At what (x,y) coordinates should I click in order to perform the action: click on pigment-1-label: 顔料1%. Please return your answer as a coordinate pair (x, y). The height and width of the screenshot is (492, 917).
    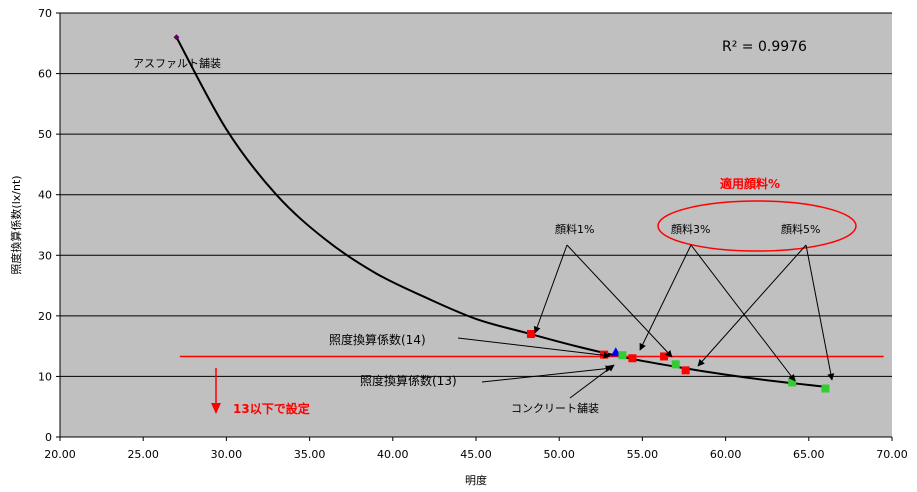
    Looking at the image, I should click on (574, 229).